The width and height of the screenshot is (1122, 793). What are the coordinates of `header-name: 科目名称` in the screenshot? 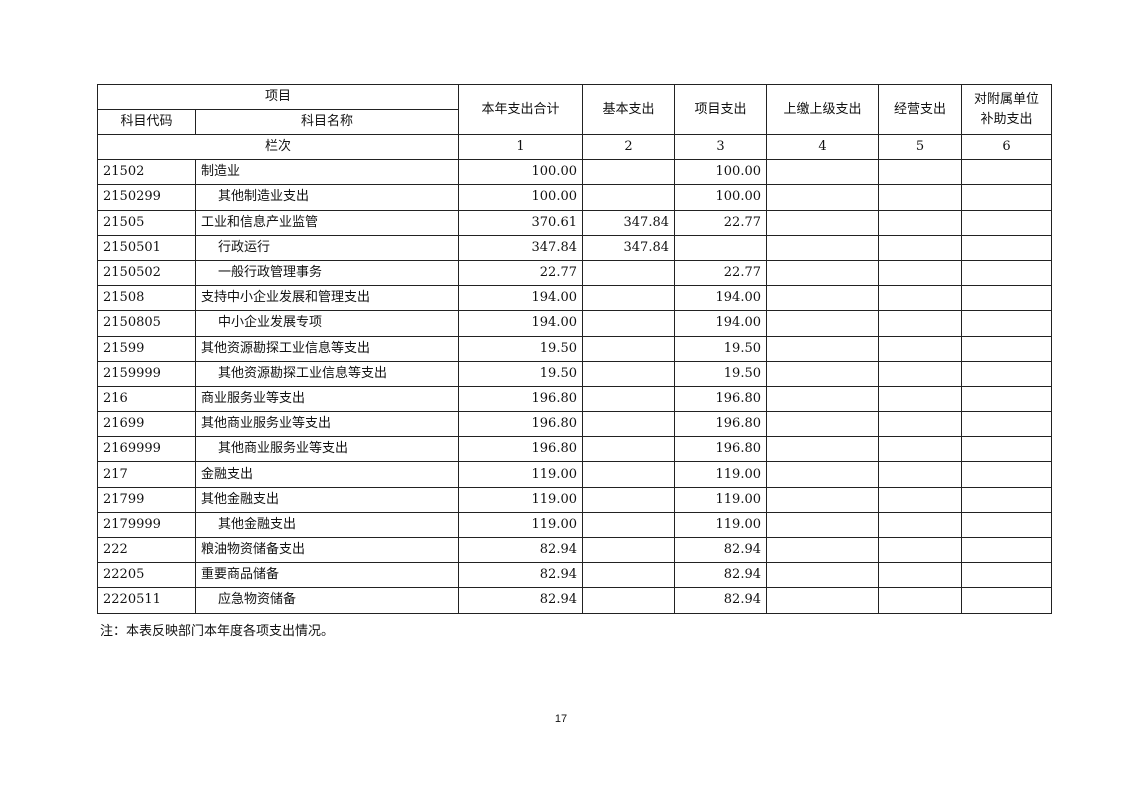 It's located at (327, 122).